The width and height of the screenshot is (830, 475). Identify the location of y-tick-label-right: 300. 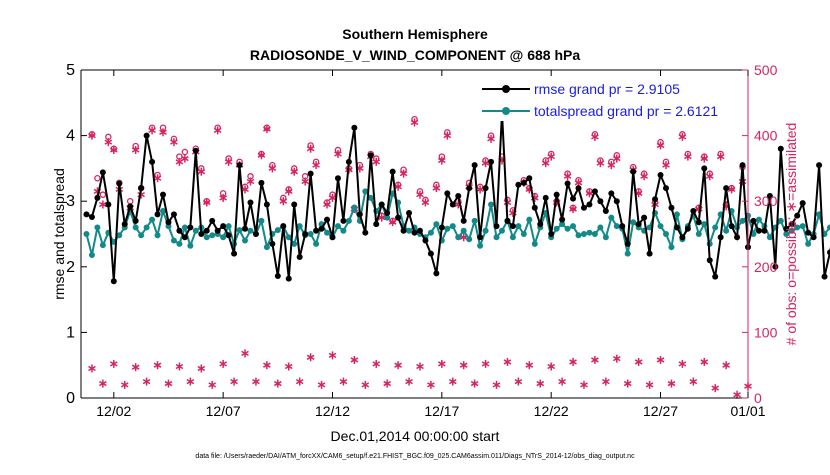
(766, 201).